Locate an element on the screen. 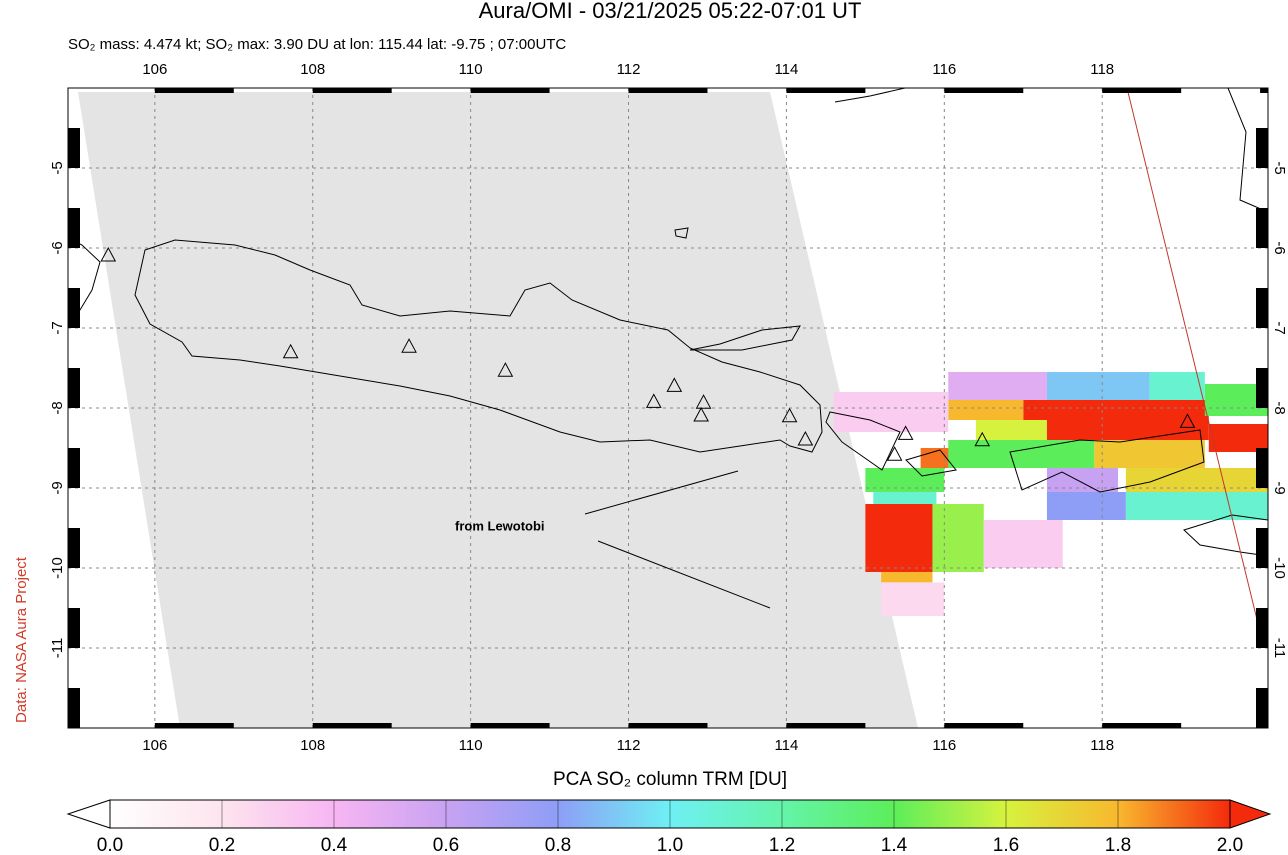 The width and height of the screenshot is (1288, 855). colorbar-tick-label: 0.6 is located at coordinates (446, 845).